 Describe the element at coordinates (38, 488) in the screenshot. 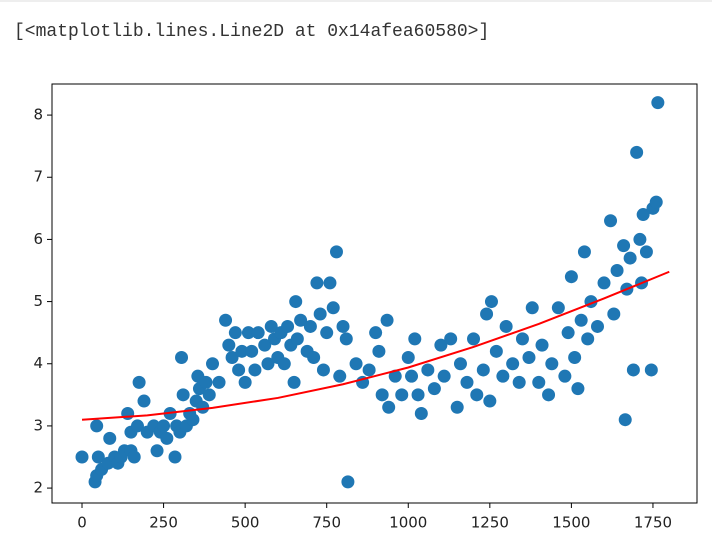

I see `y-tick-label: 2` at that location.